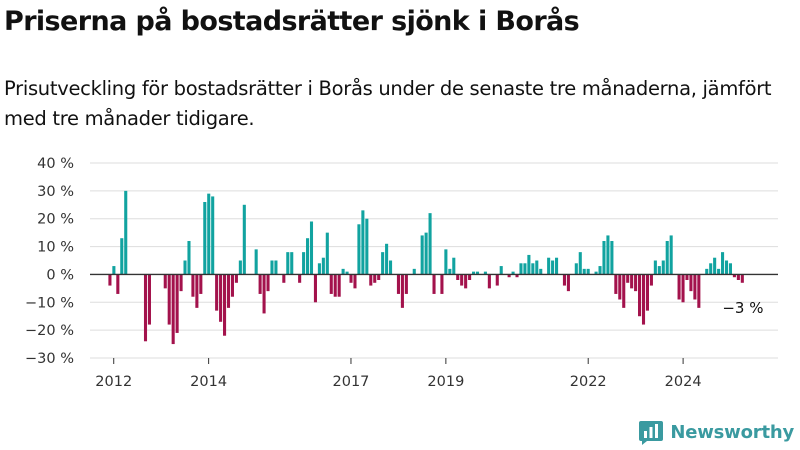 The height and width of the screenshot is (450, 800). I want to click on y-tick-label: 0 %, so click(60, 275).